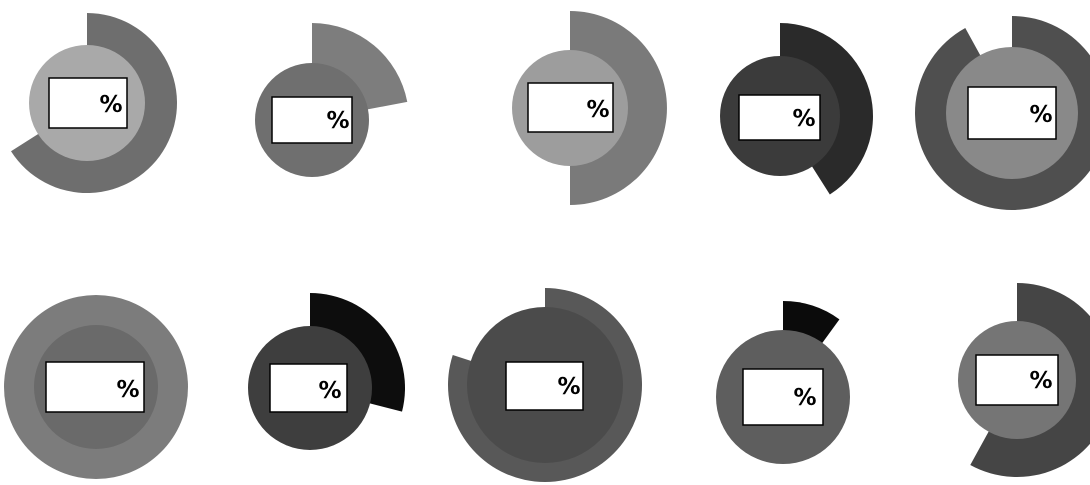 The height and width of the screenshot is (485, 1090). Describe the element at coordinates (88, 103) in the screenshot. I see `gauge-1-label-box` at that location.